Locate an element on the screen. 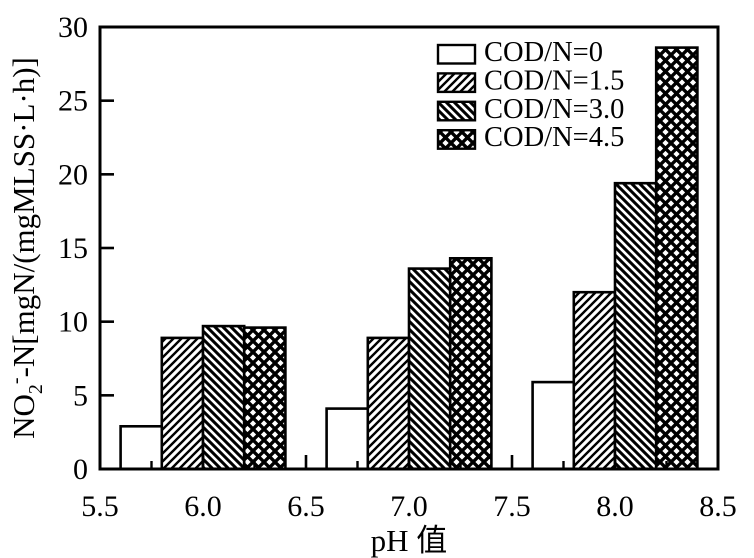 This screenshot has height=558, width=754. bar-cod-n-1.5-ph-7.0 is located at coordinates (388, 403).